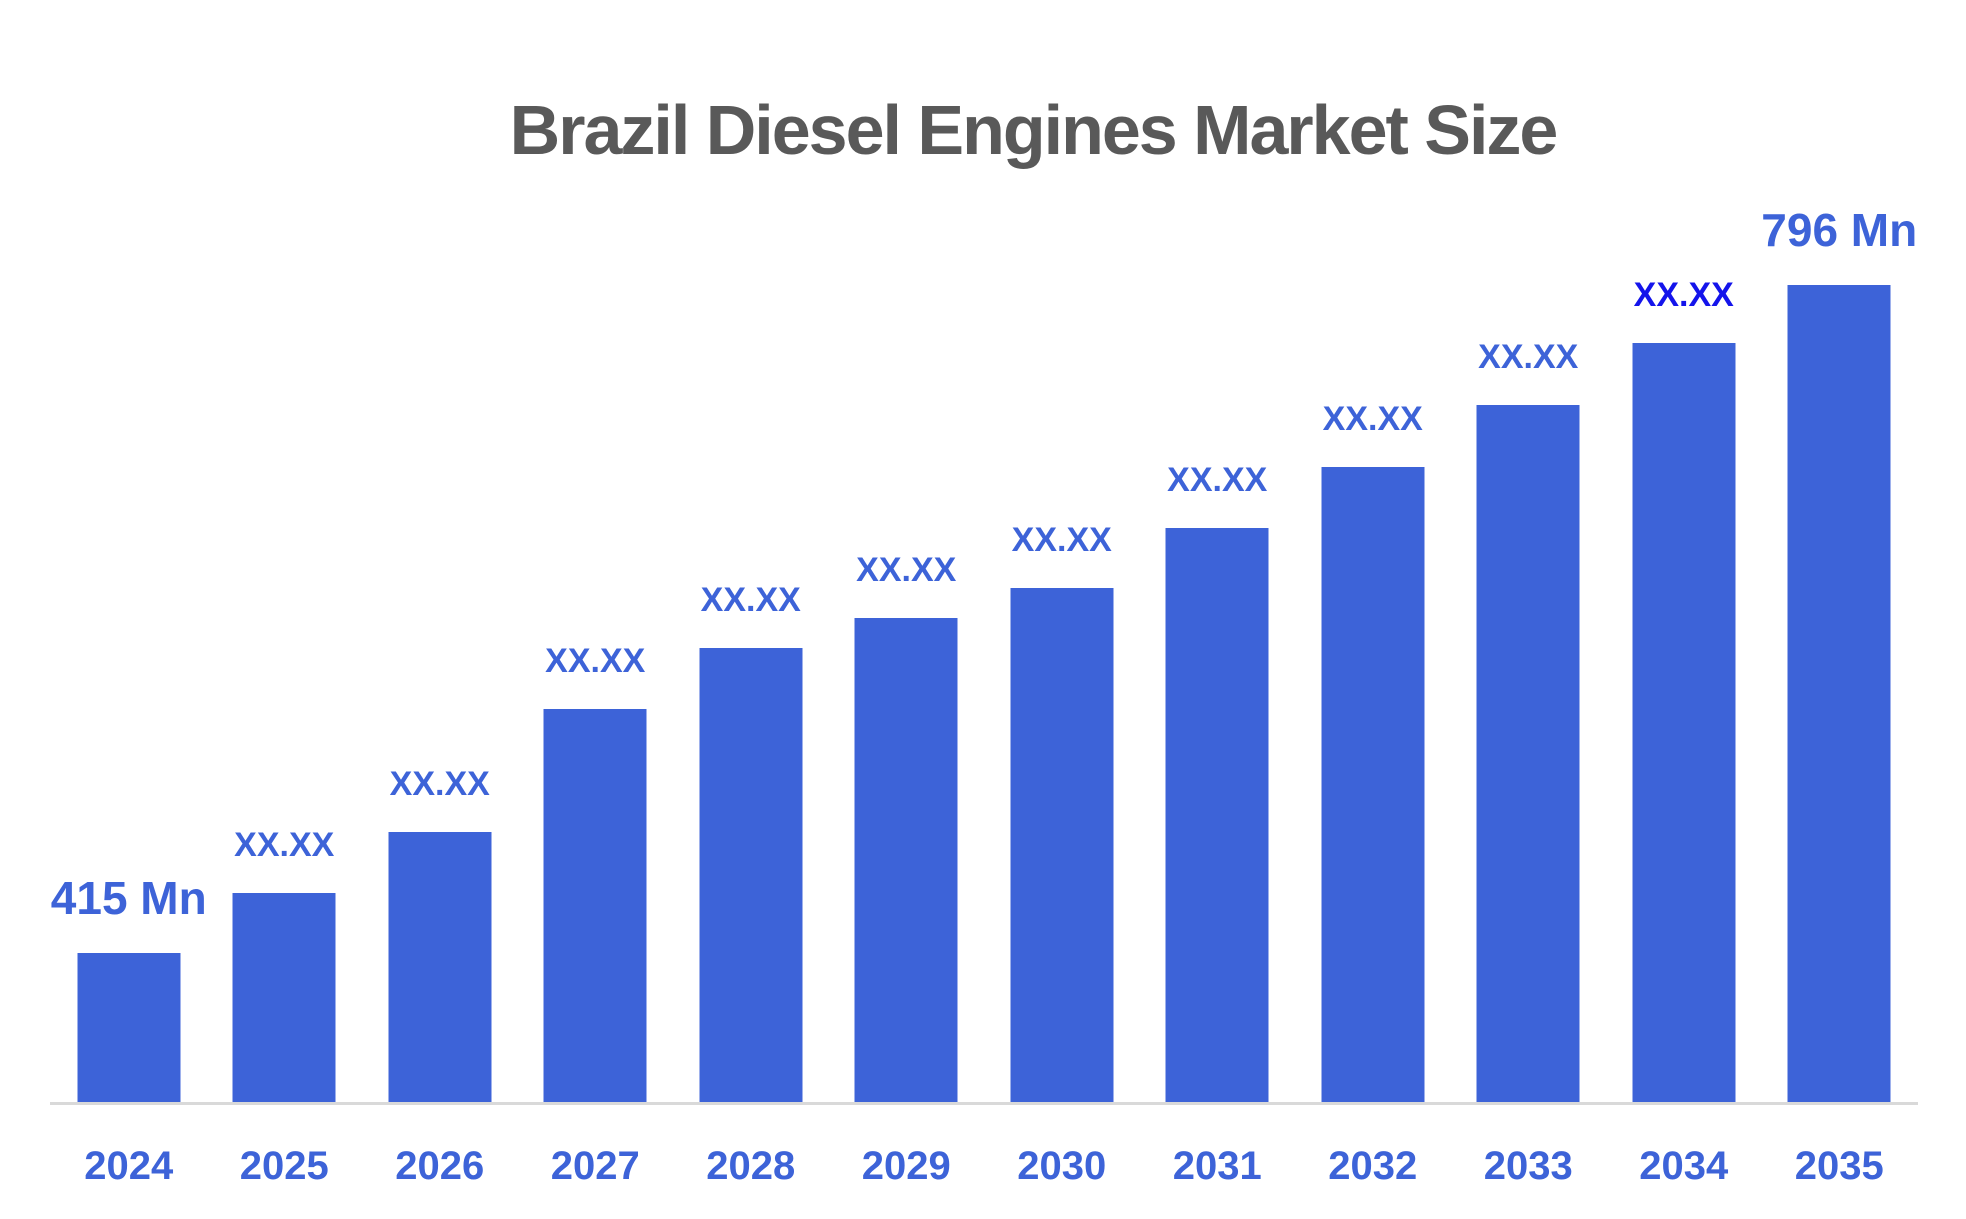 This screenshot has height=1219, width=1966. What do you see at coordinates (906, 1166) in the screenshot?
I see `x-axis-tick-label-2029: 2029` at bounding box center [906, 1166].